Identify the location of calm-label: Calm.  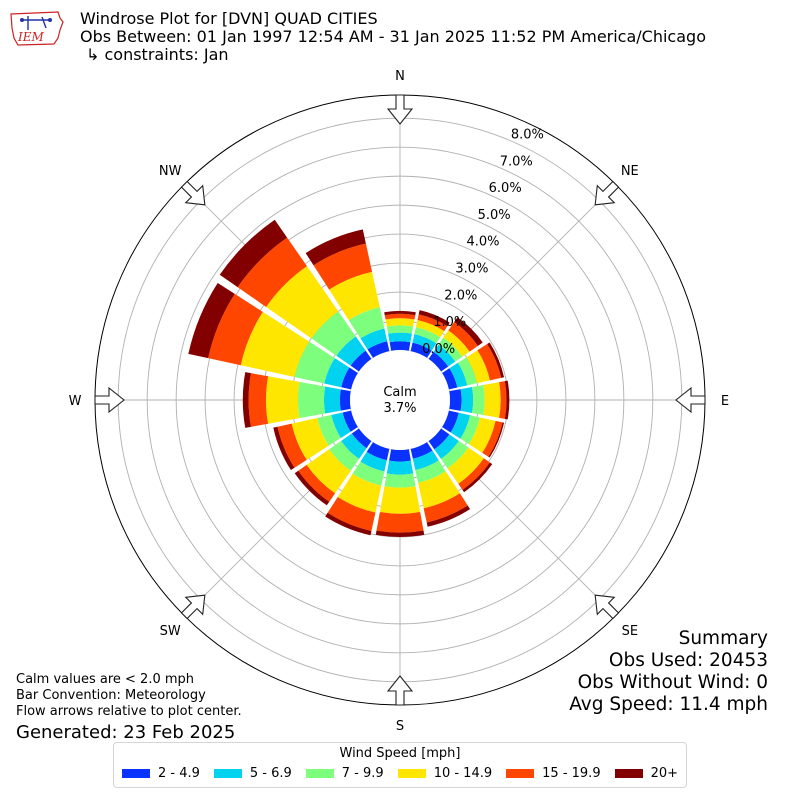
(399, 392).